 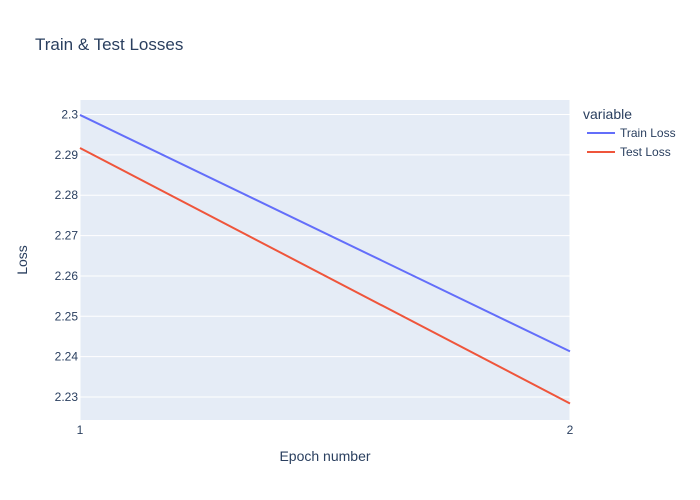 What do you see at coordinates (69, 115) in the screenshot?
I see `y-tick-label: 2.3` at bounding box center [69, 115].